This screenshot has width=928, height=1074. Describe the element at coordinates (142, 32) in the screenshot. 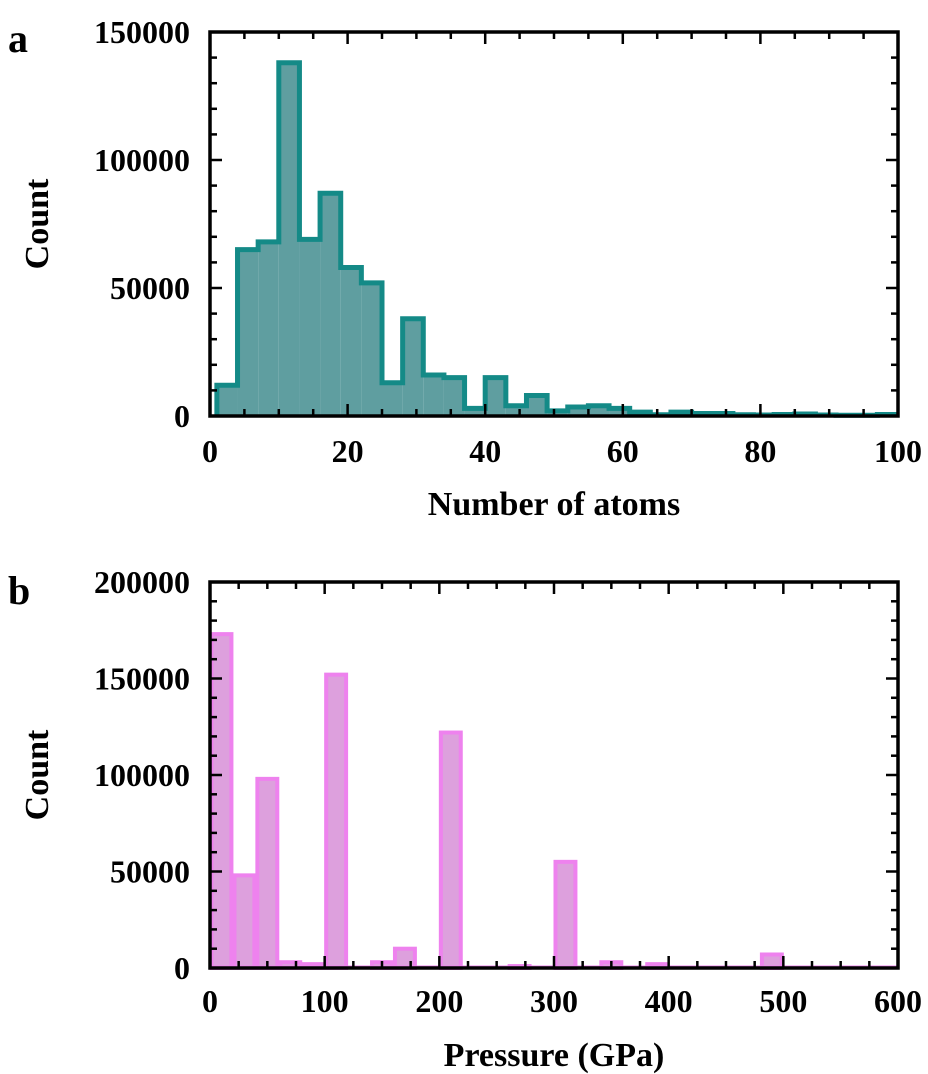

I see `panel-a-y-tick-label: 150000` at that location.